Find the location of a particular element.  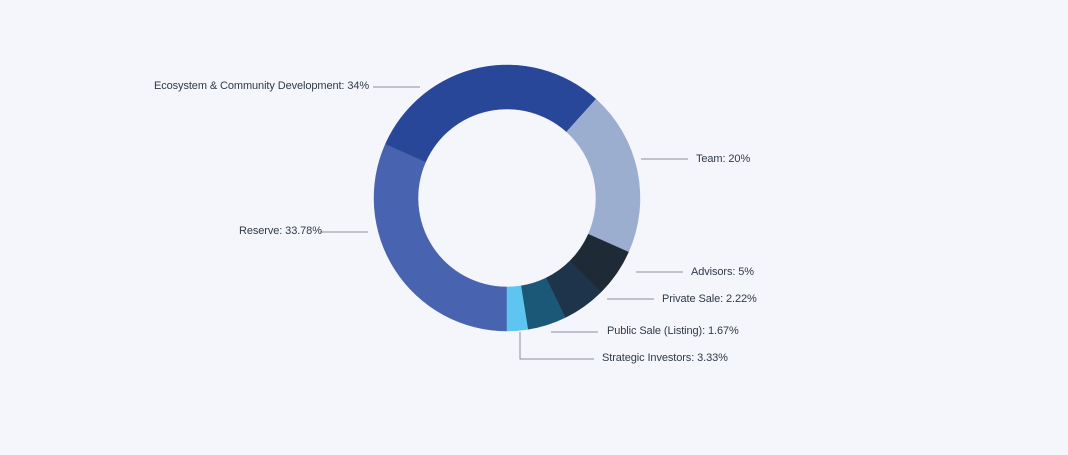

slice-strategic-investors is located at coordinates (517, 308).